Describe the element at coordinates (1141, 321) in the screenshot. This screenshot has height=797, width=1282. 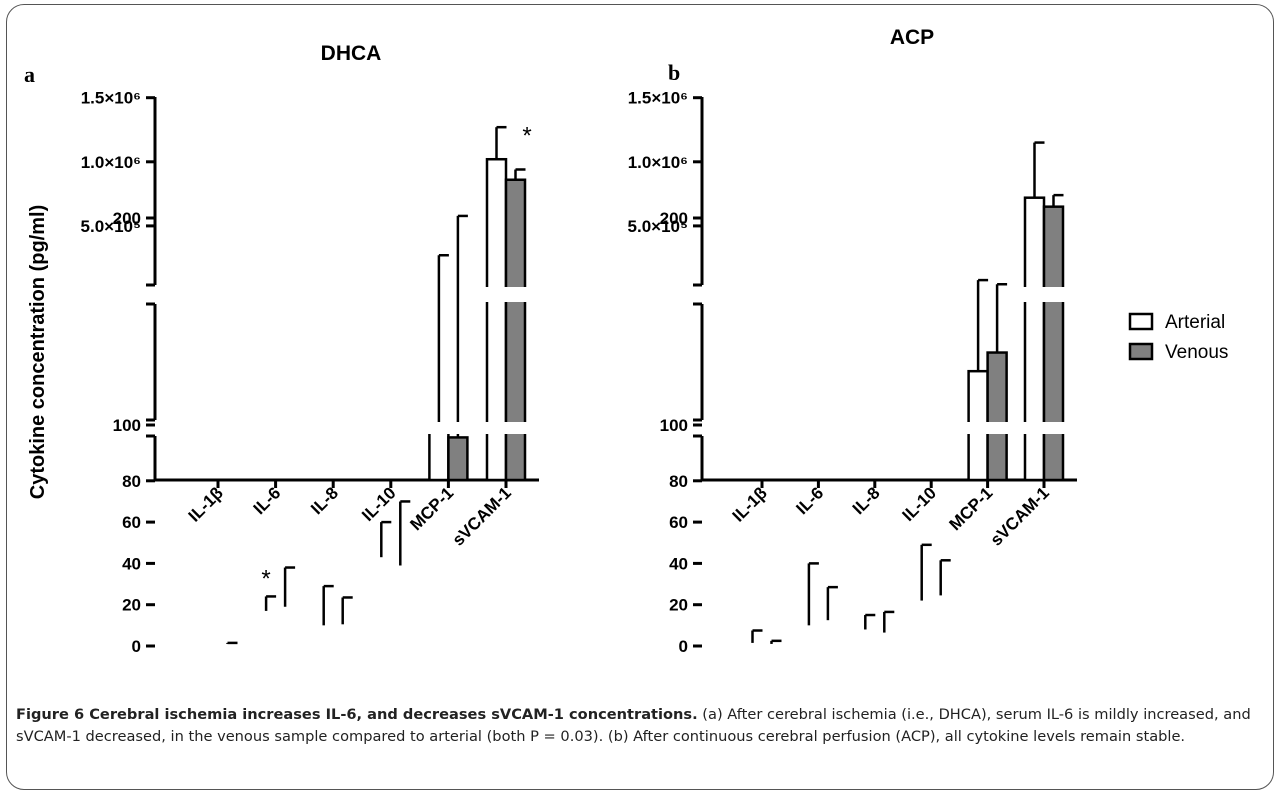
I see `legend-swatch-arterial` at that location.